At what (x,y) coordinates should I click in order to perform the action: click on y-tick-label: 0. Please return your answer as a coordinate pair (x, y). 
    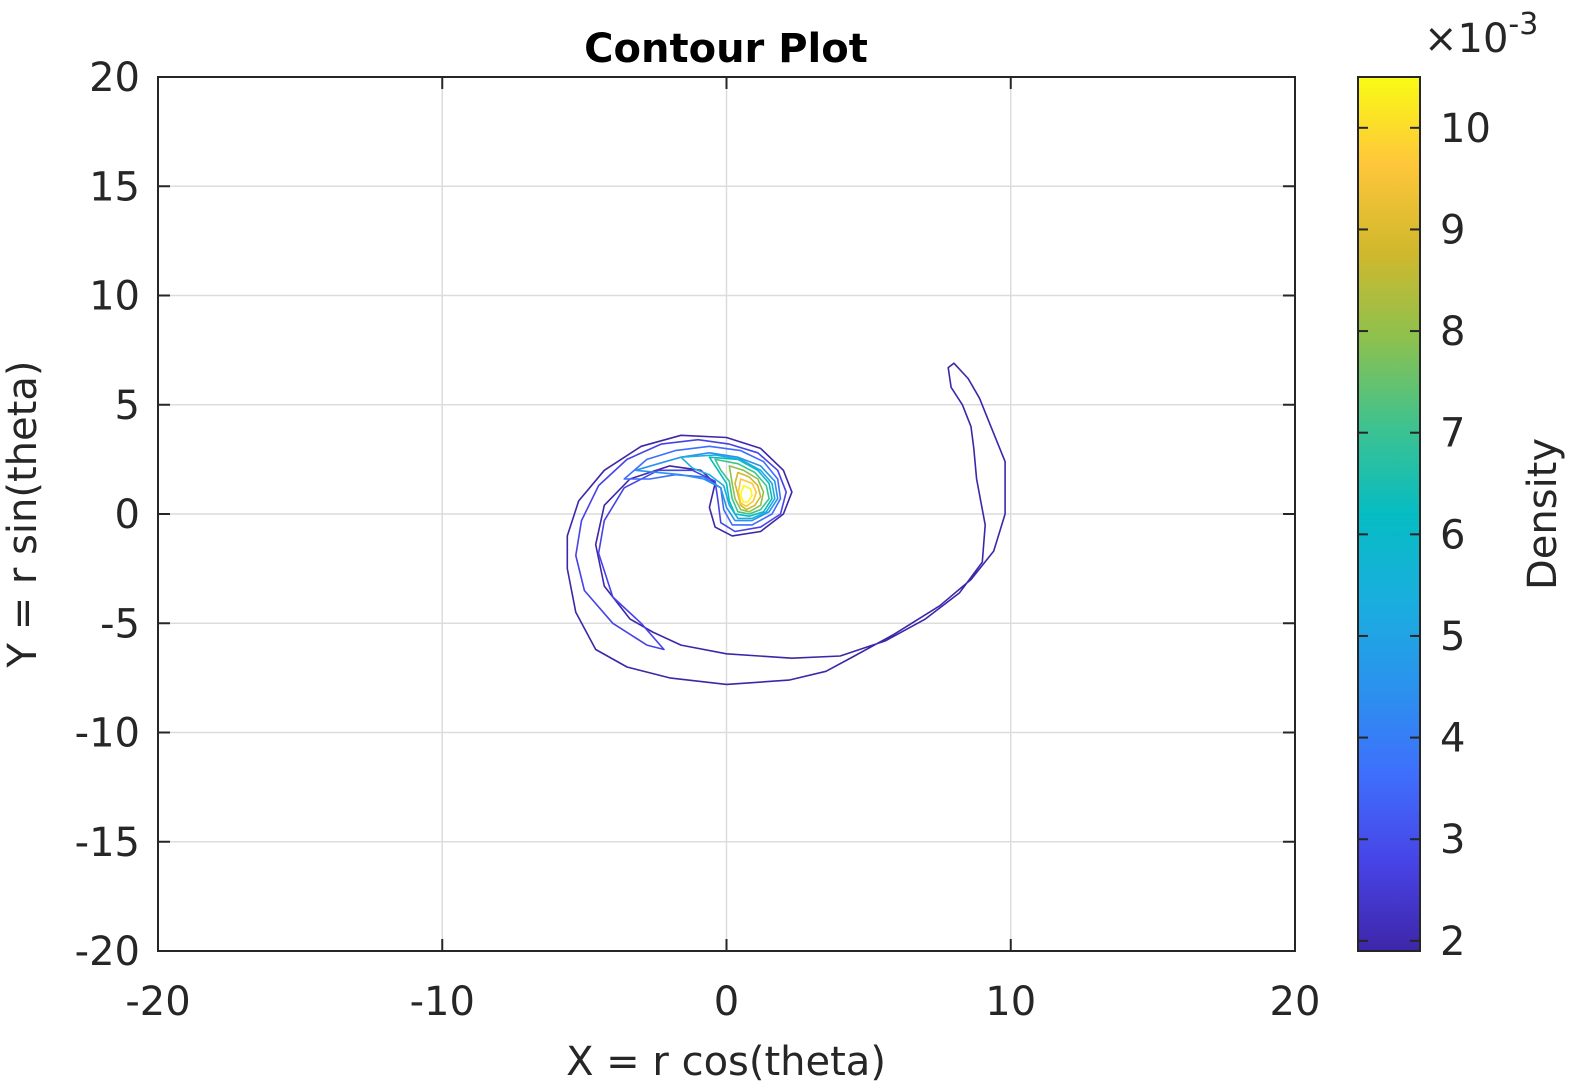
    Looking at the image, I should click on (127, 515).